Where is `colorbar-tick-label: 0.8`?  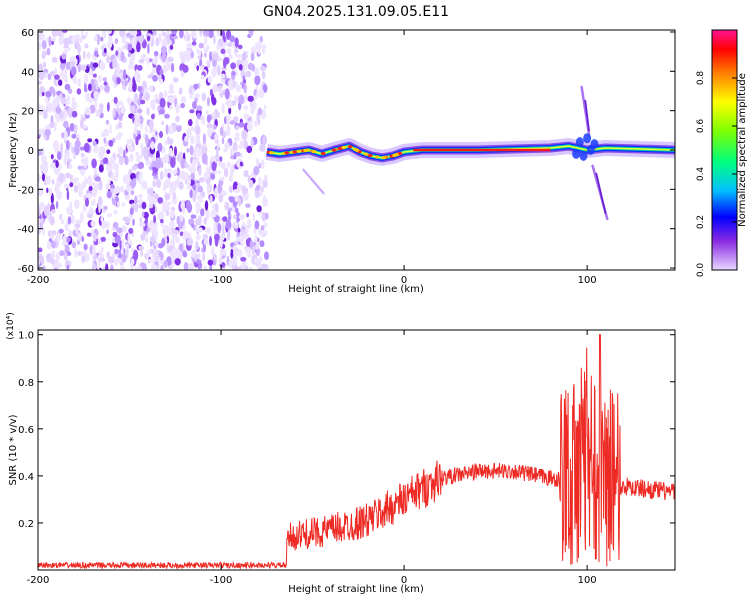
colorbar-tick-label: 0.8 is located at coordinates (701, 78).